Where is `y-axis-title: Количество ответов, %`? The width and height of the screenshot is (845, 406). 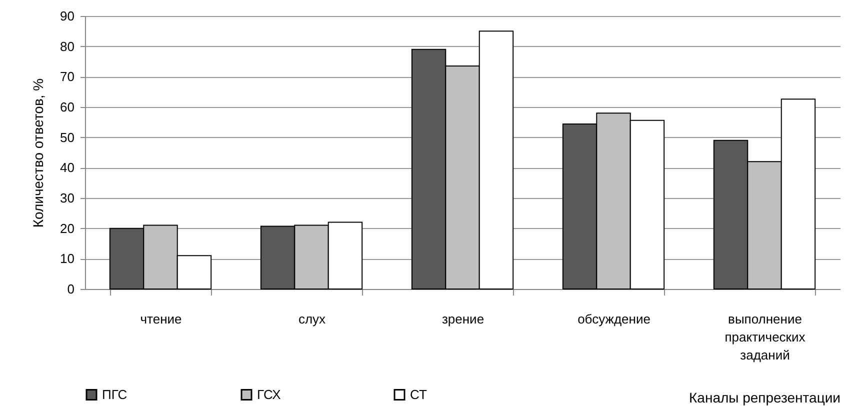
y-axis-title: Количество ответов, % is located at coordinates (38, 153).